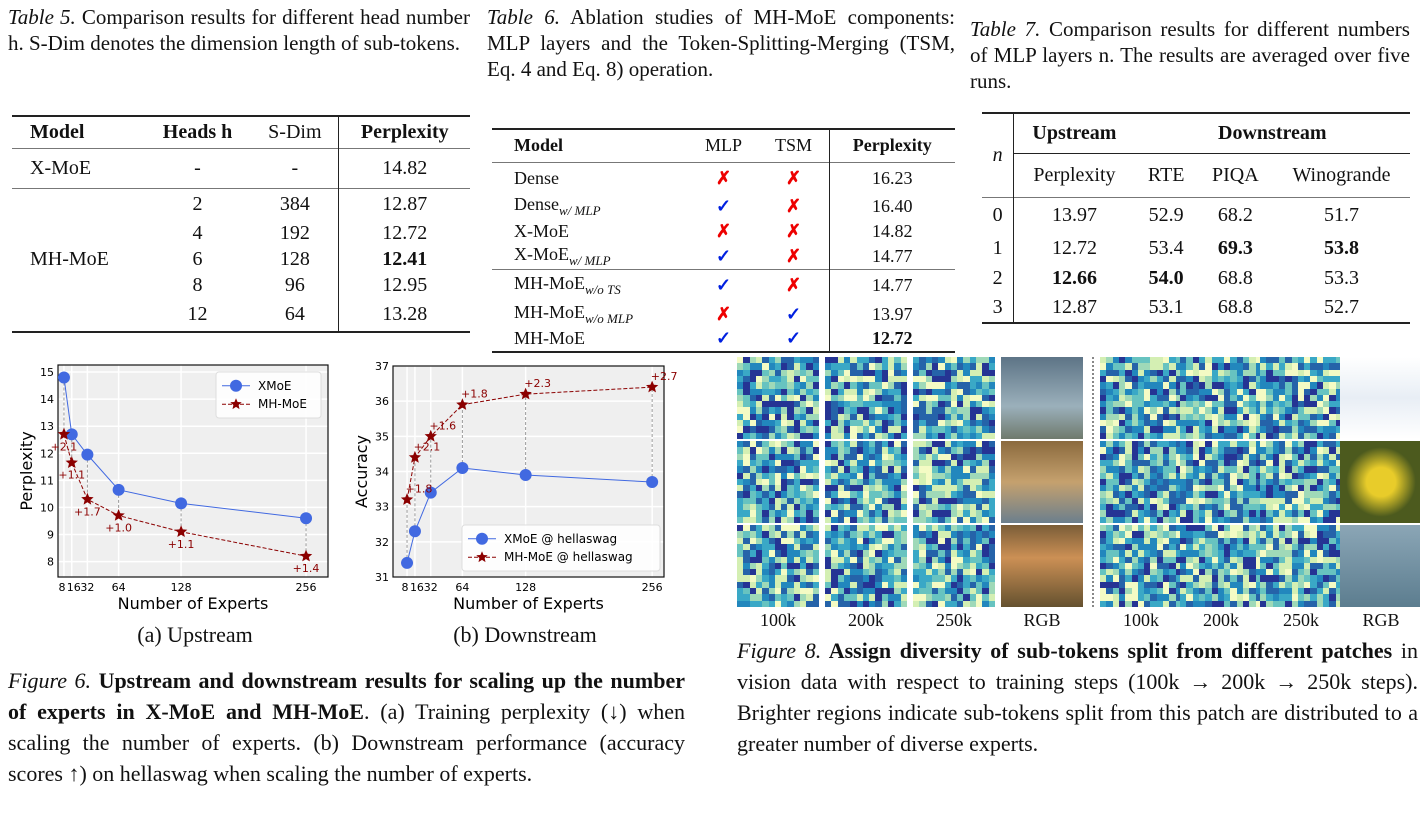  I want to click on gain-annotation: +2.1, so click(64, 446).